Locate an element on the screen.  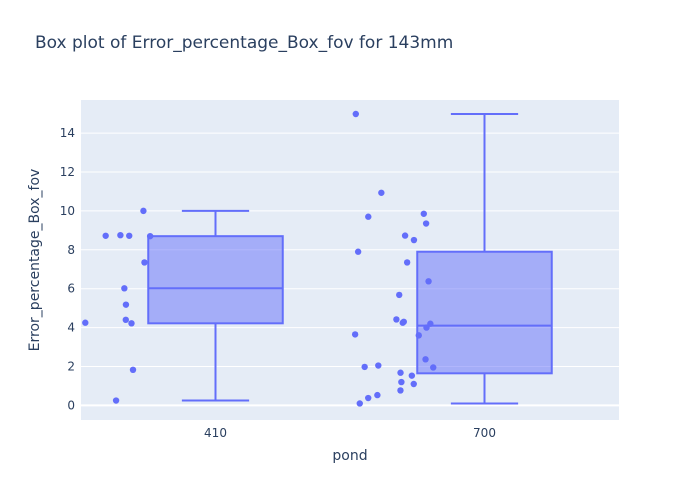
y-tick-label: 8 is located at coordinates (71, 250).